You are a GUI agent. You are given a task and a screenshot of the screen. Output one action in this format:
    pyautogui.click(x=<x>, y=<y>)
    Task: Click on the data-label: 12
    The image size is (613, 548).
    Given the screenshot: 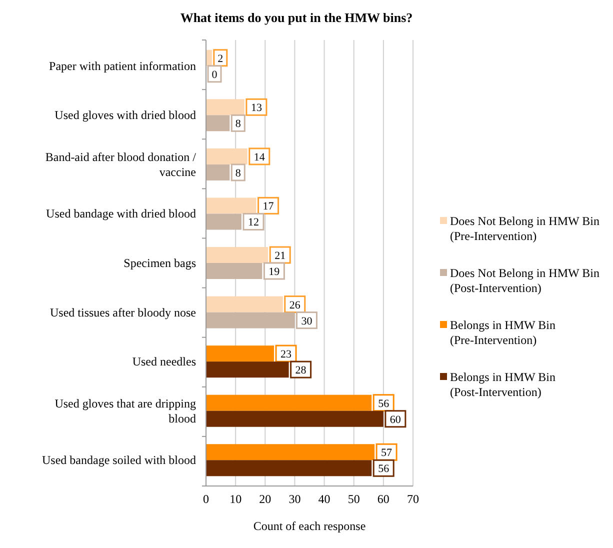 What is the action you would take?
    pyautogui.click(x=253, y=222)
    